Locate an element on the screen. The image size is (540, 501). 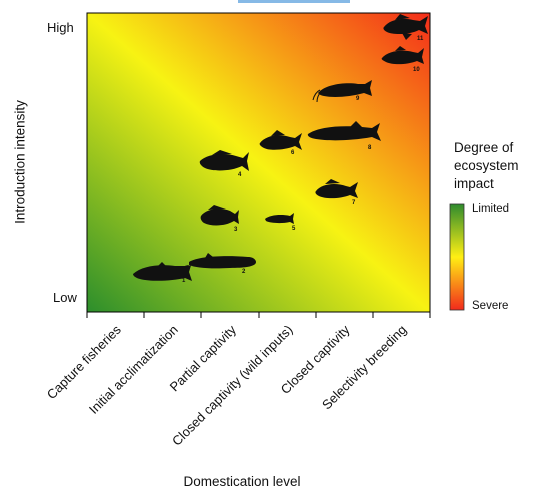
legend-color-bar is located at coordinates (457, 257).